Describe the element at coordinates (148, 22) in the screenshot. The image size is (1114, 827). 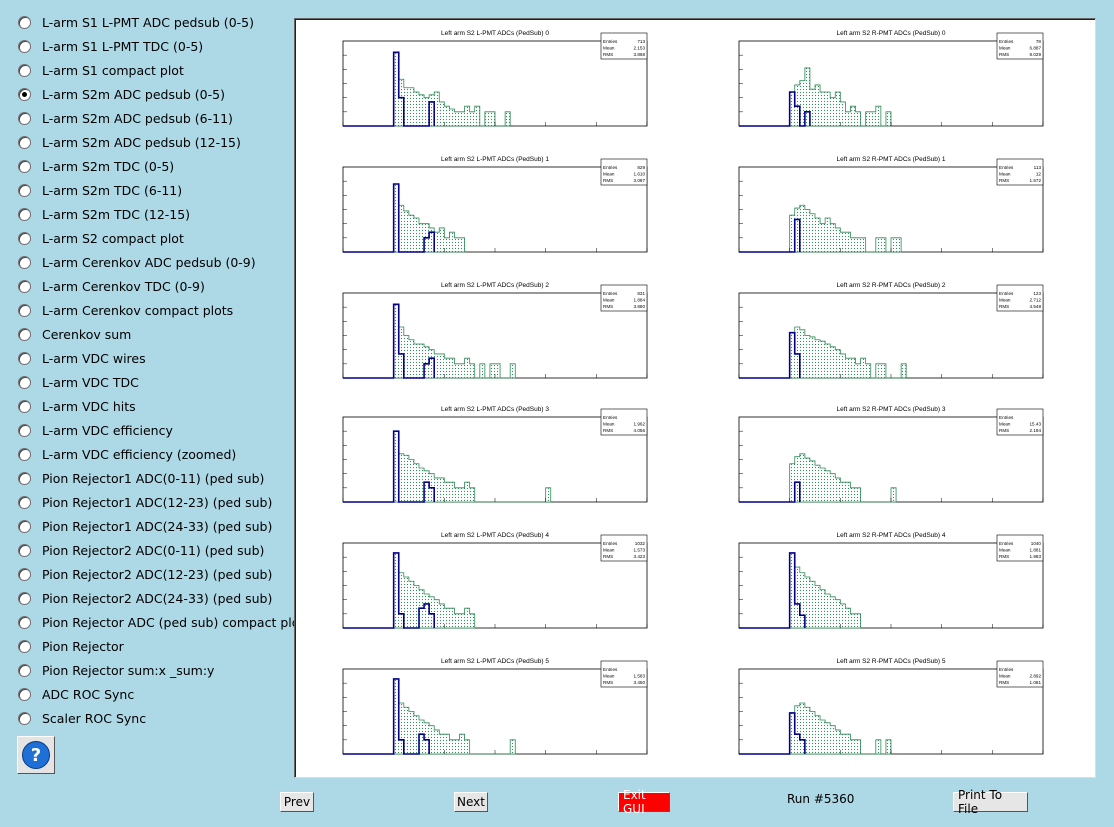
I see `plot-option-label: L-arm S1 L-PMT ADC pedsub (0-5)` at that location.